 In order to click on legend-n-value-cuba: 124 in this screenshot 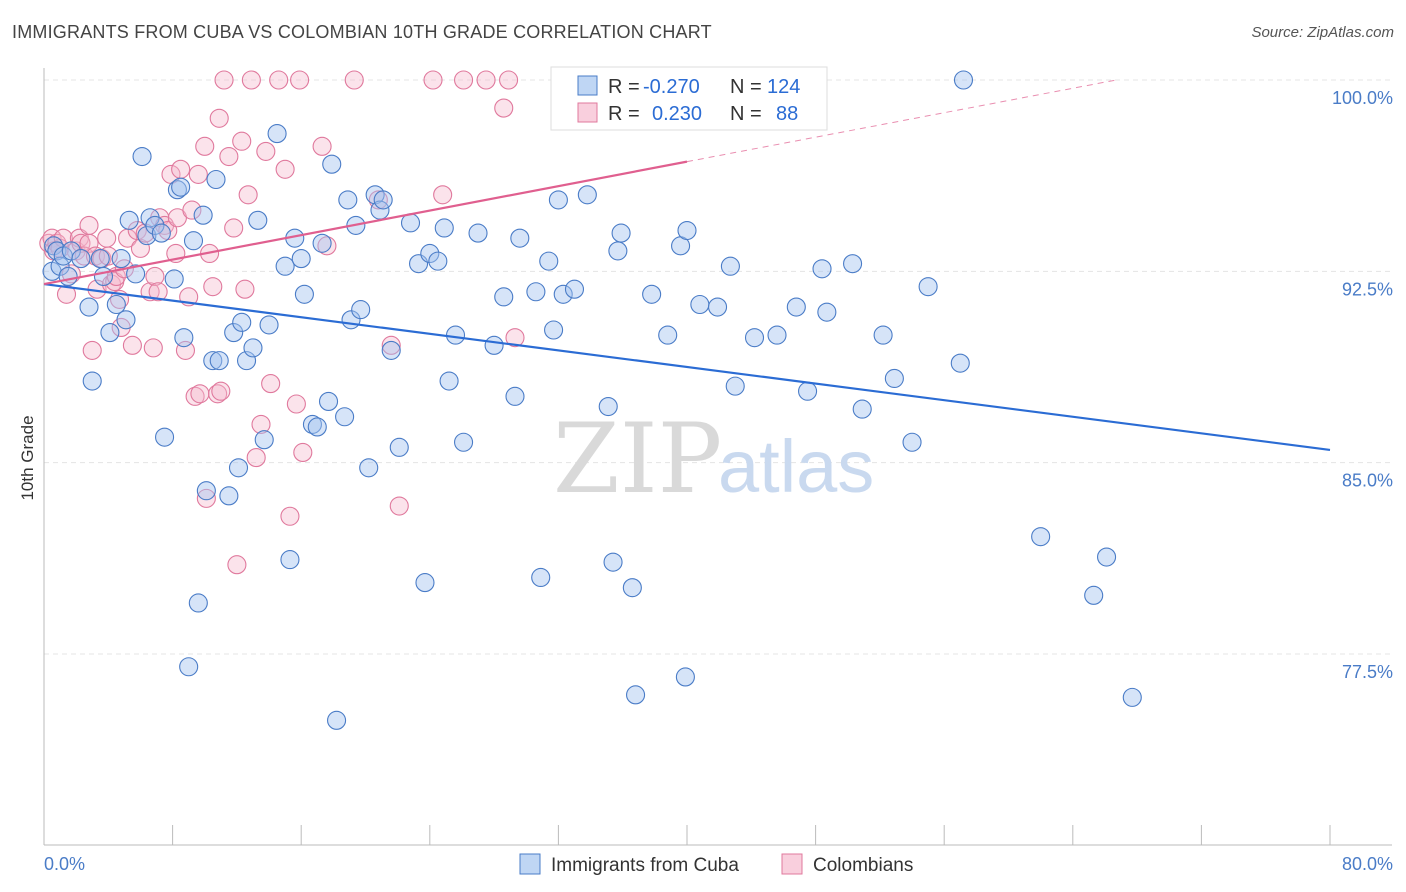, I will do `click(783, 87)`.